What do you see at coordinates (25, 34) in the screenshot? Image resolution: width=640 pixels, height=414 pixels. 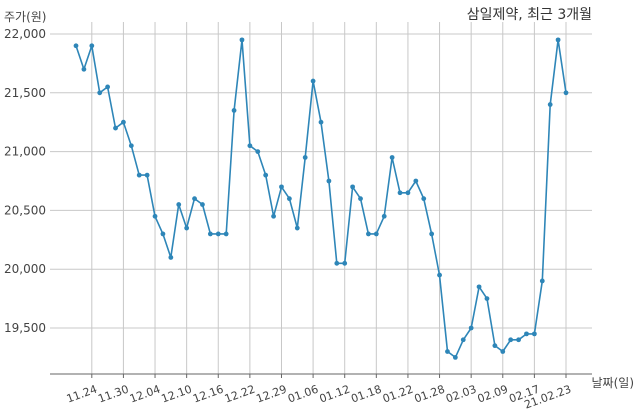 I see `y-tick-label: 22,000` at bounding box center [25, 34].